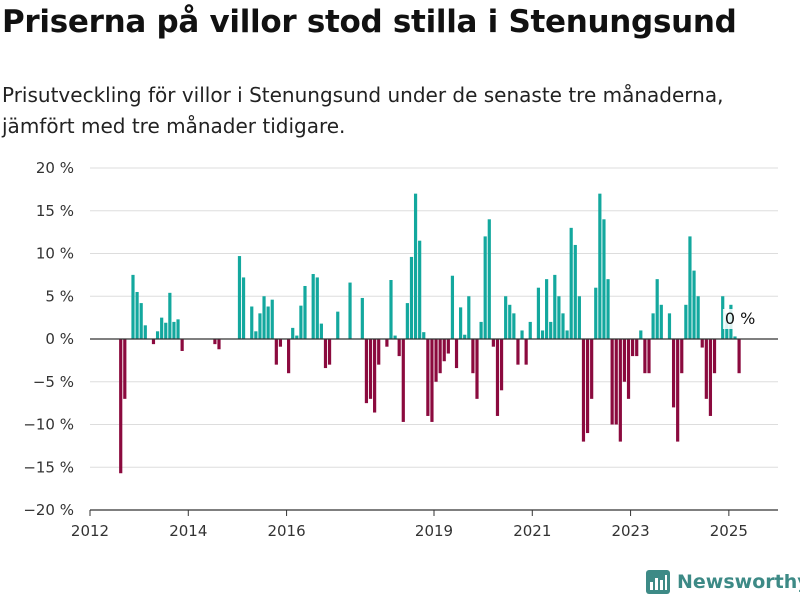  Describe the element at coordinates (532, 531) in the screenshot. I see `x-tick-label: 2021` at that location.